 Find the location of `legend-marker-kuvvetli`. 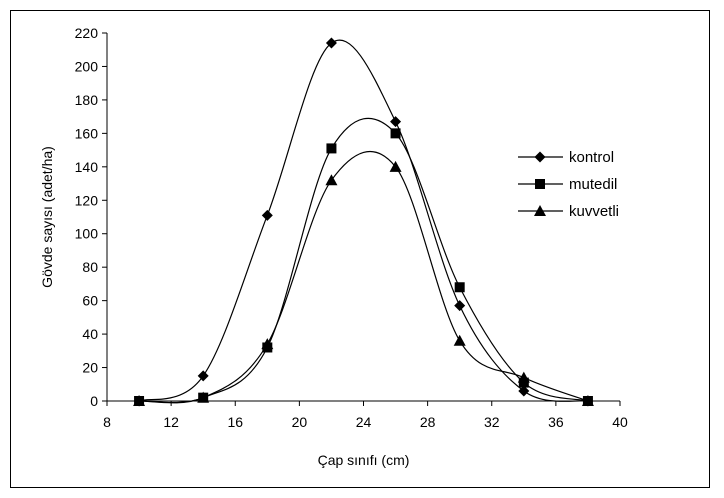

legend-marker-kuvvetli is located at coordinates (540, 210).